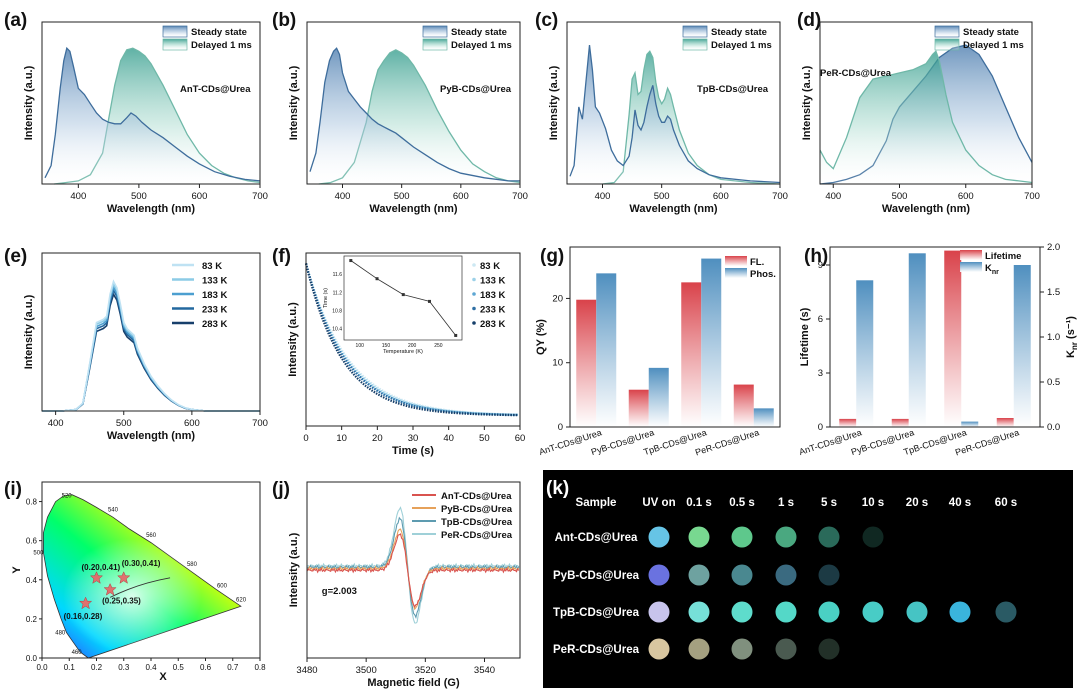 This screenshot has width=1080, height=694. Describe the element at coordinates (351, 261) in the screenshot. I see `panel-f-inset-point` at that location.